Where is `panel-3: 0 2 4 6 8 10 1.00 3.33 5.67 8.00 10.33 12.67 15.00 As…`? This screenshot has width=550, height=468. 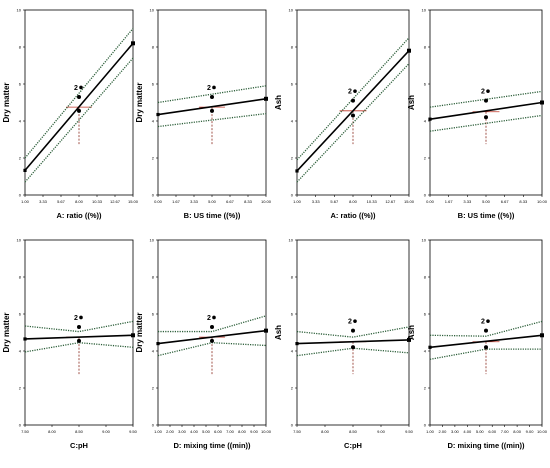
panel-3: 0 2 4 6 8 10 1.00 3.33 5.67 8.00 10.33 12.67 15.00 As… is located at coordinates (344, 114).